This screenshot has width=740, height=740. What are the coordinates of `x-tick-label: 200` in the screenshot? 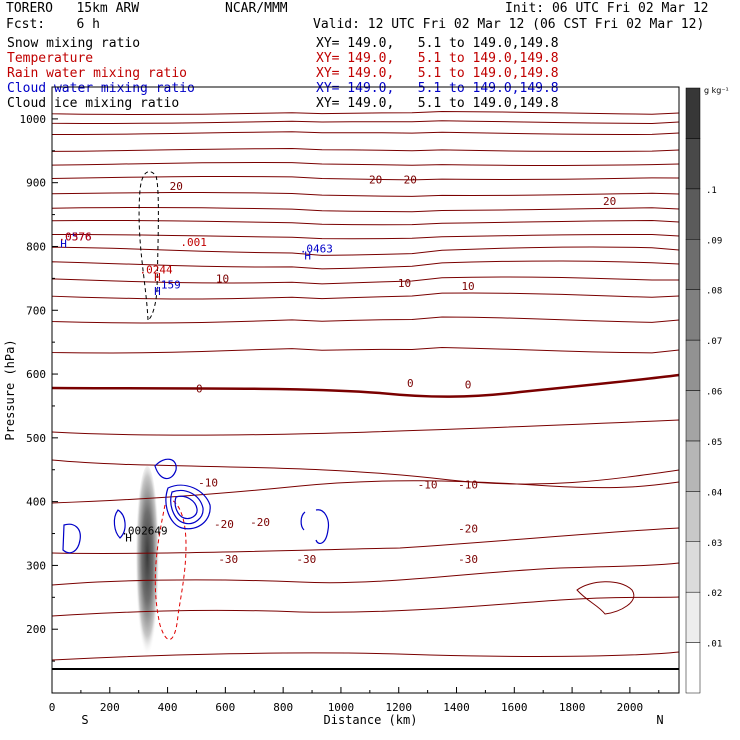 It's located at (110, 707).